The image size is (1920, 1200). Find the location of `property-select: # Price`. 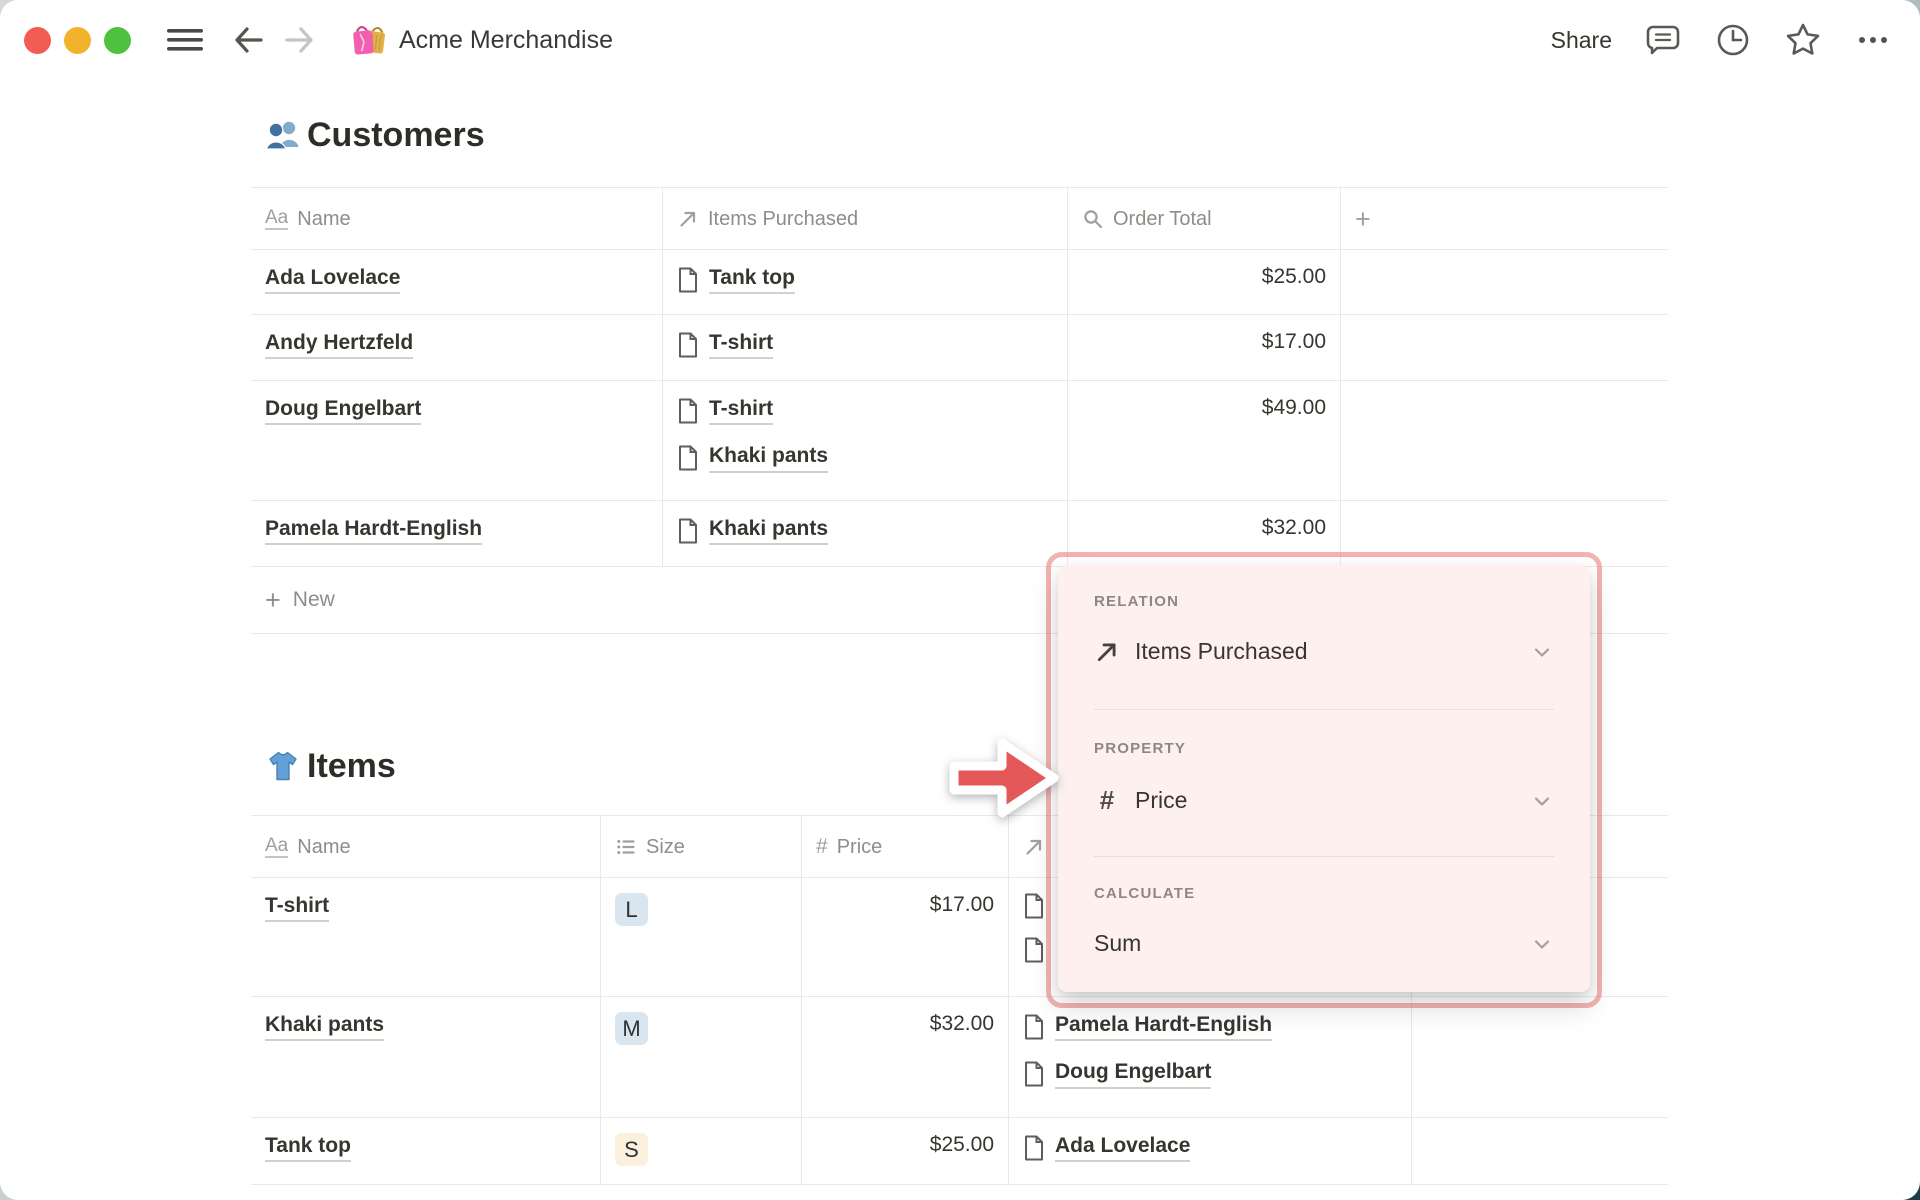

property-select: # Price is located at coordinates (1324, 800).